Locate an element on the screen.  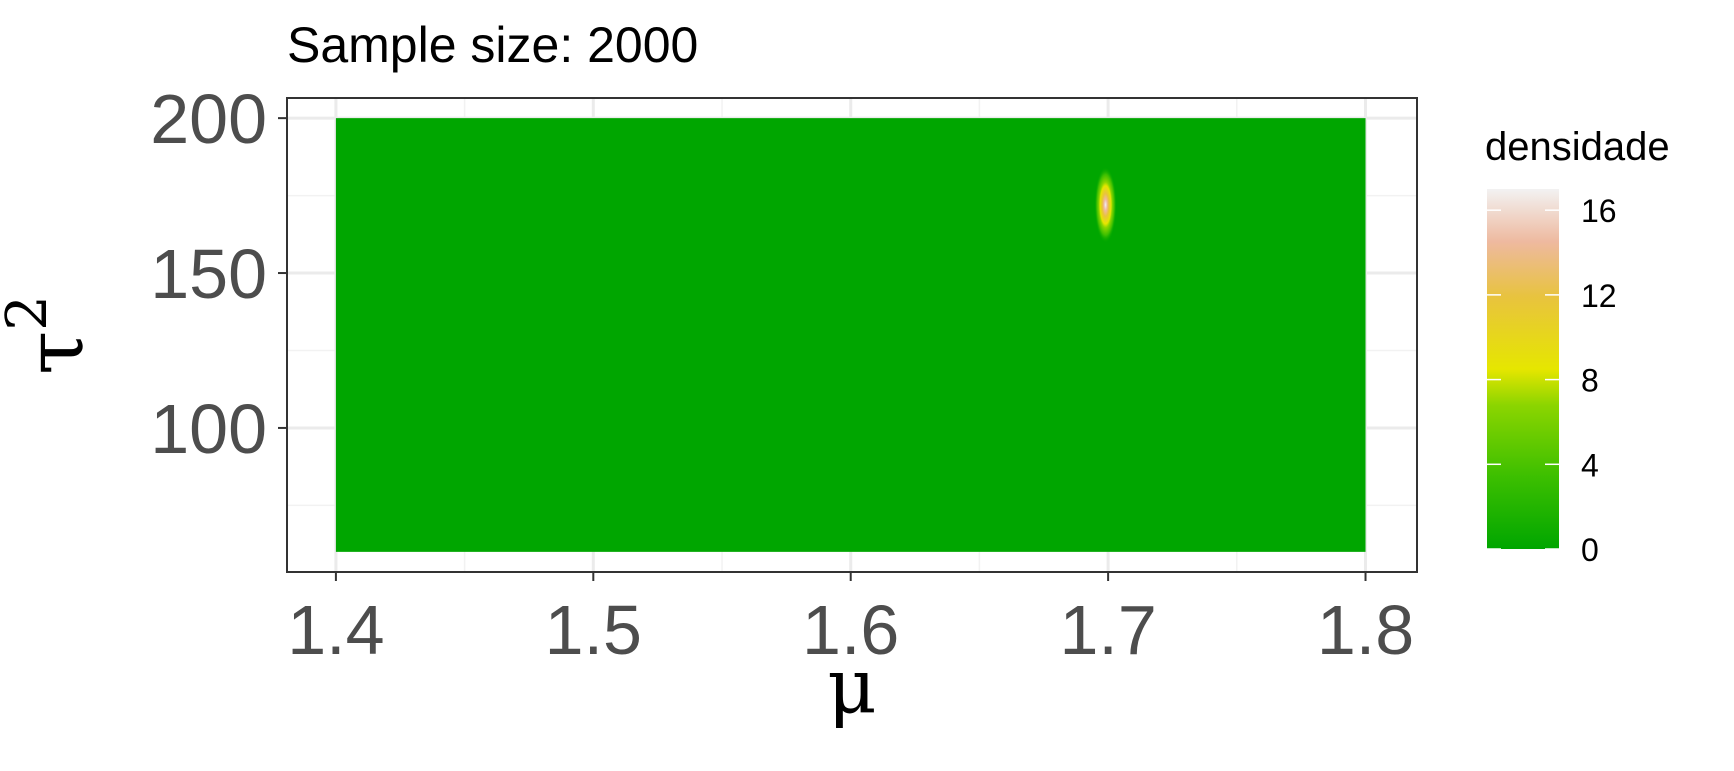
legend: densidade 0 4 8 12 16 is located at coordinates (1577, 346).